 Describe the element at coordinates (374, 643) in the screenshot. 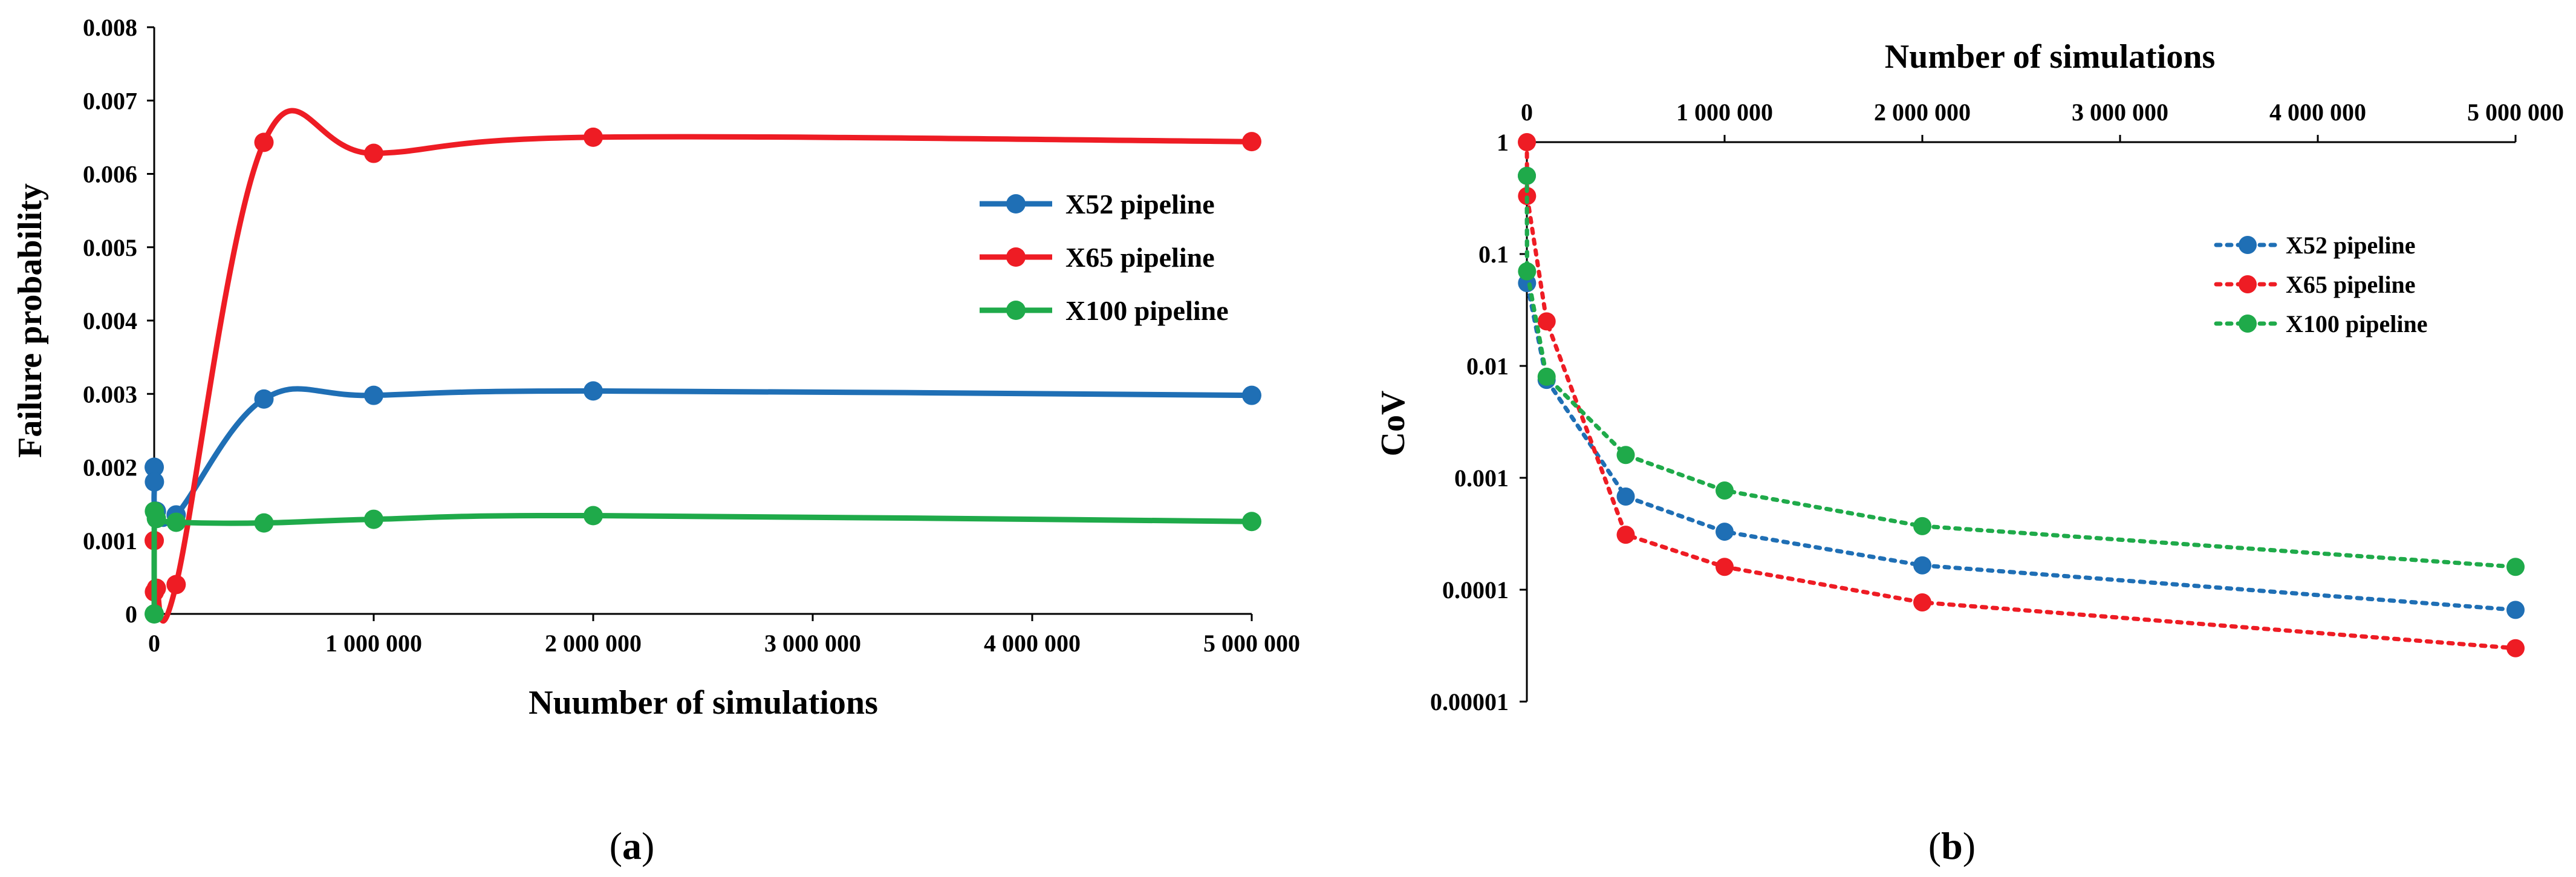

I see `panel-a-x-tick-label: 1 000 000` at that location.